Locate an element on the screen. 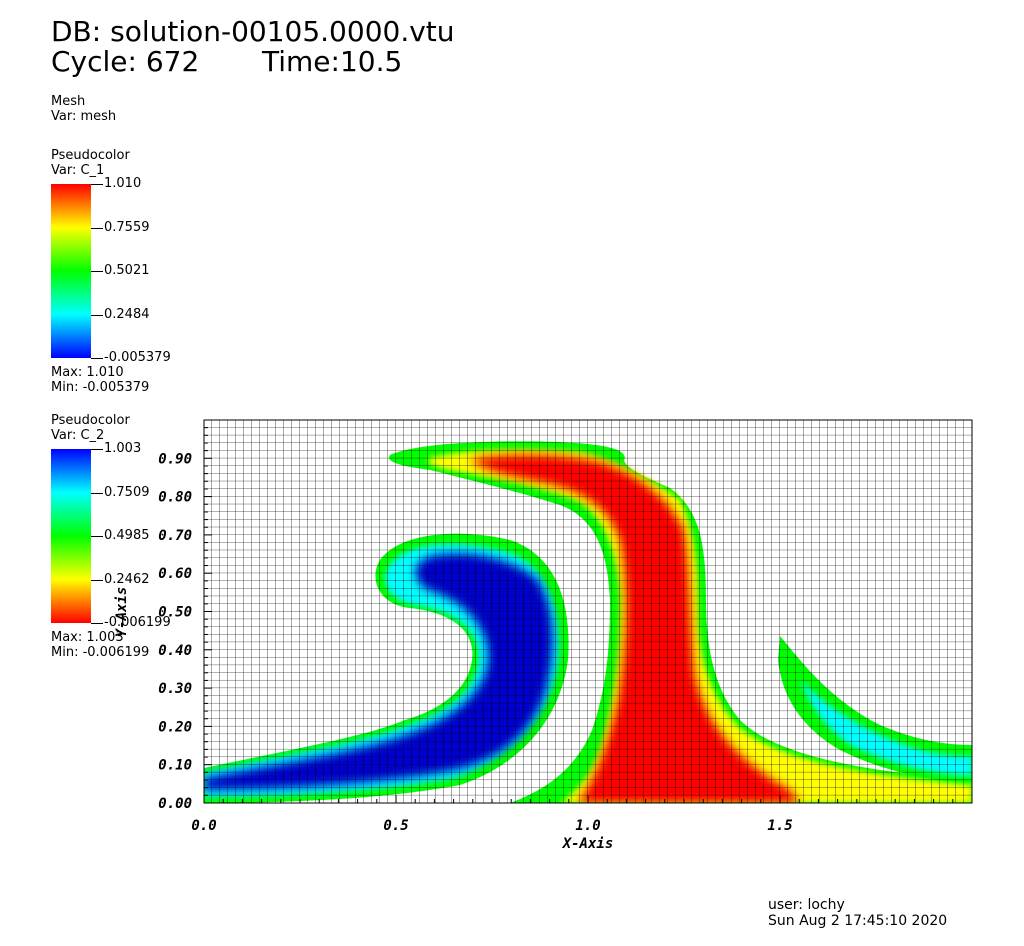 The image size is (1024, 946). y-tick-label: 0.60 is located at coordinates (175, 574).